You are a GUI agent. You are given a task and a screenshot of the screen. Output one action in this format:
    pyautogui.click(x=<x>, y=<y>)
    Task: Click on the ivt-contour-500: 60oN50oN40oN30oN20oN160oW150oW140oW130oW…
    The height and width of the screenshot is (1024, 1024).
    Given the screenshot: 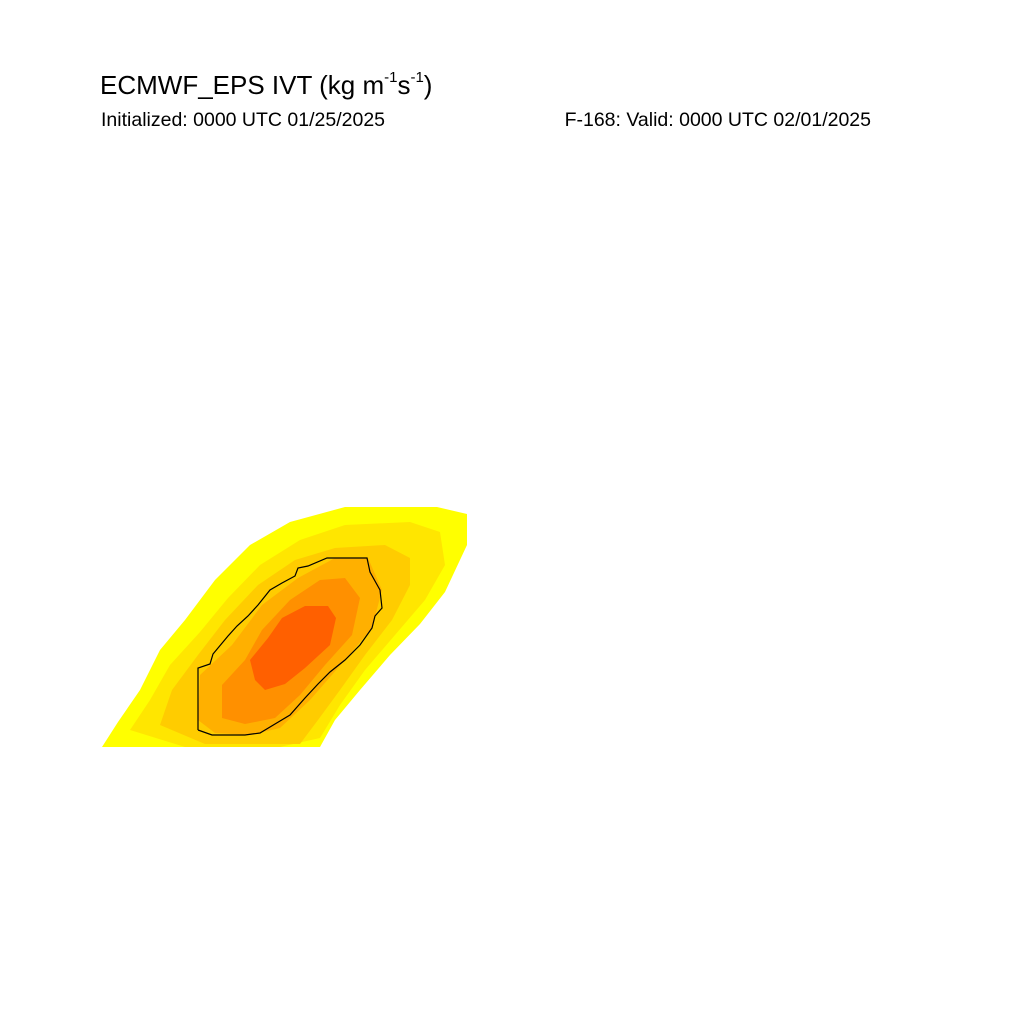 What is the action you would take?
    pyautogui.click(x=290, y=646)
    